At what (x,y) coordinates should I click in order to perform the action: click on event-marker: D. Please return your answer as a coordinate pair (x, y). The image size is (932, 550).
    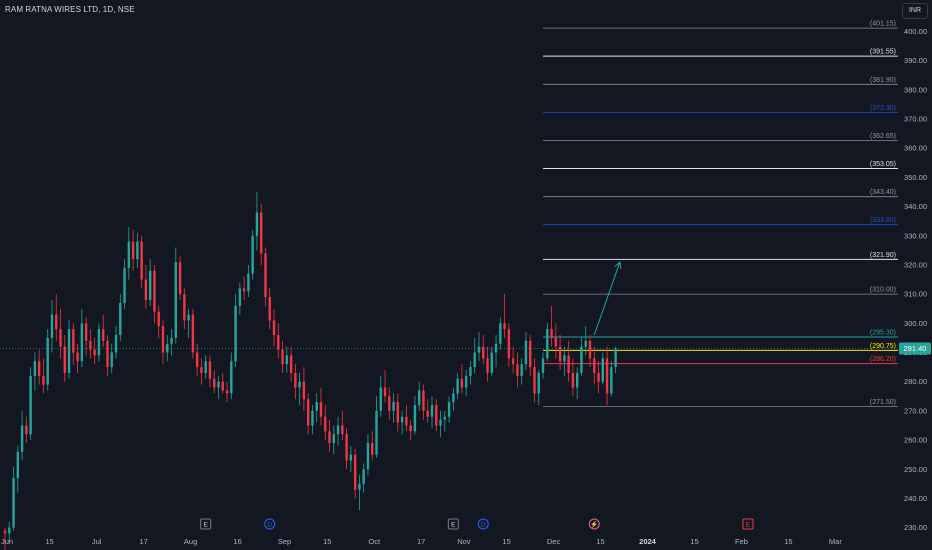
    Looking at the image, I should click on (483, 524).